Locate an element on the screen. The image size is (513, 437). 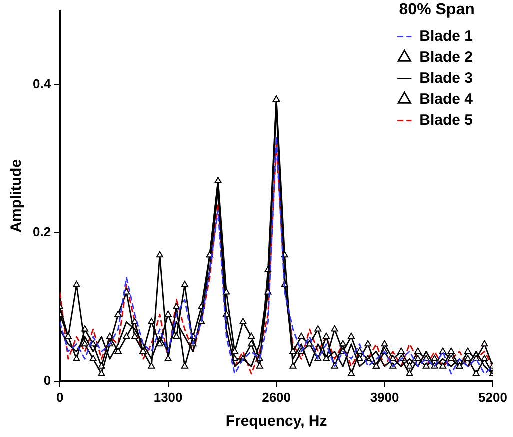
x-tick-label: 5200 is located at coordinates (493, 397).